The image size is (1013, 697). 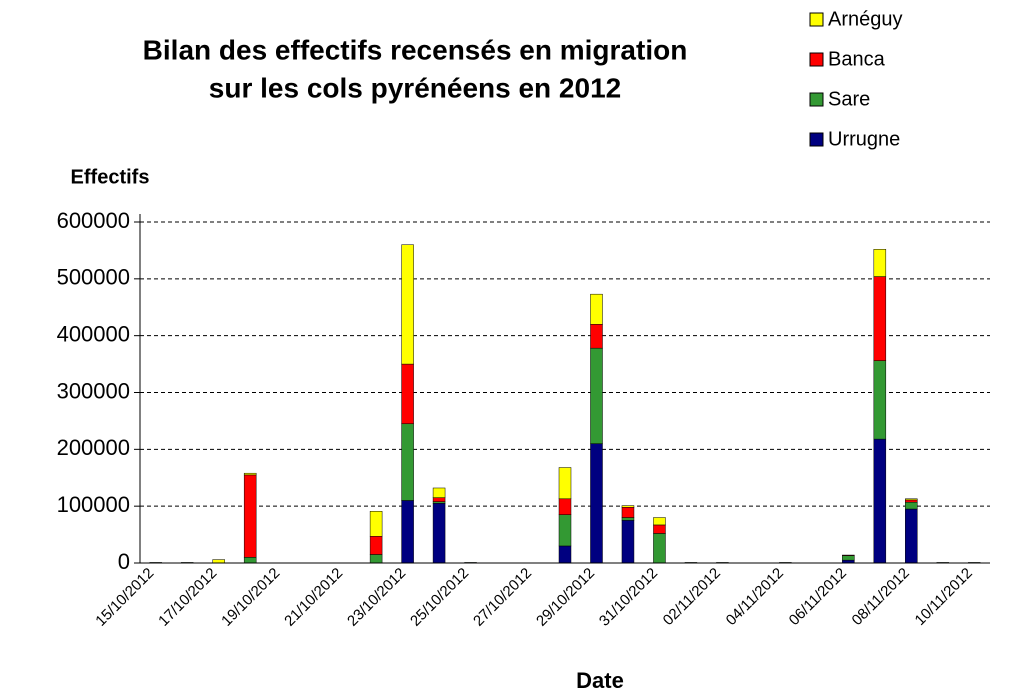 What do you see at coordinates (124, 561) in the screenshot?
I see `y-tick-label: 0` at bounding box center [124, 561].